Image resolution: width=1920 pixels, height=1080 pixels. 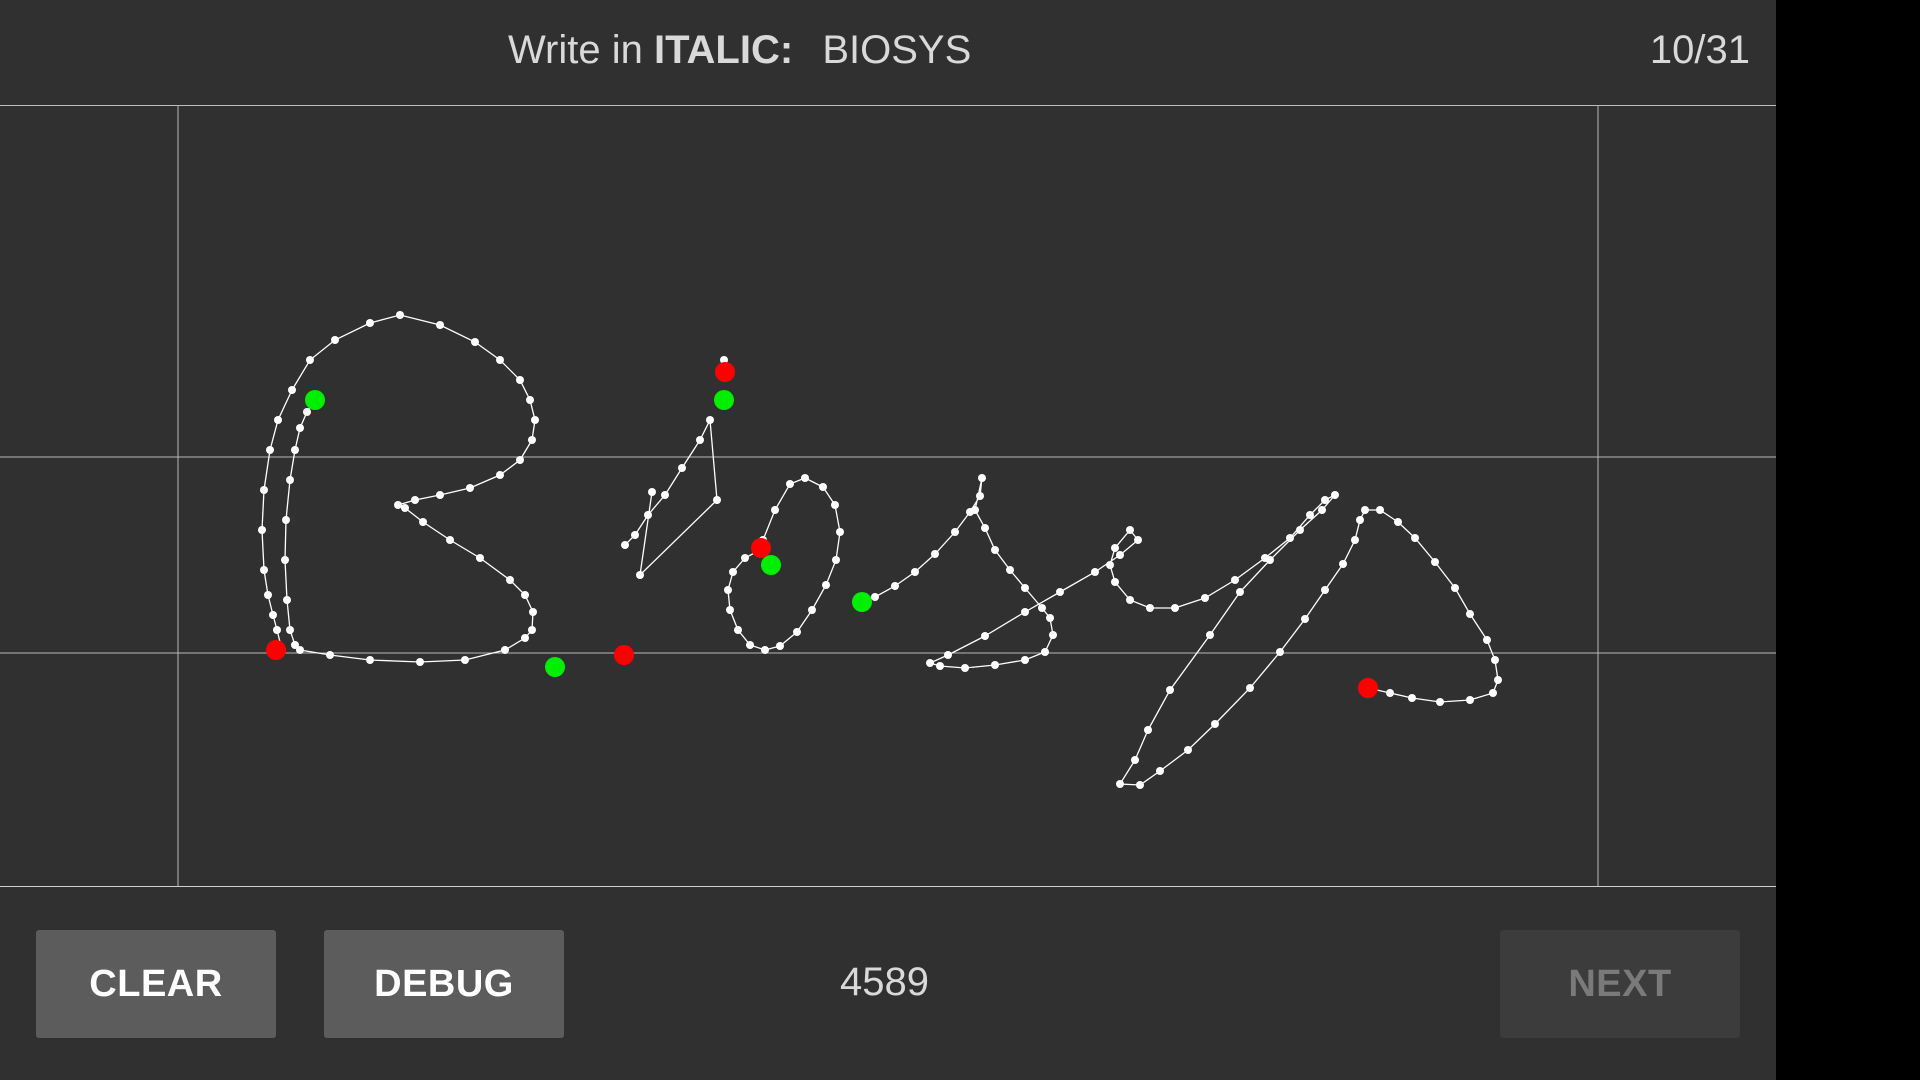 I want to click on header-bar: Write in ITALIC: BIOSYS 10/31, so click(x=888, y=53).